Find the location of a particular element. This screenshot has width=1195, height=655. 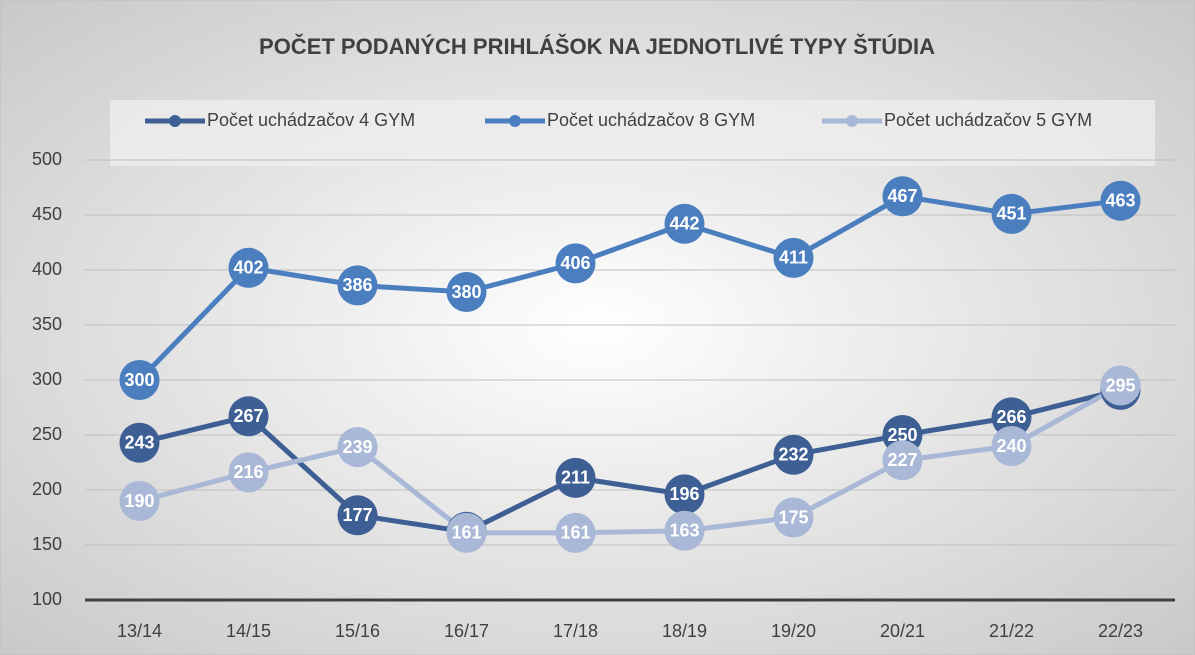

x-tick-label: 21/22 is located at coordinates (1011, 631).